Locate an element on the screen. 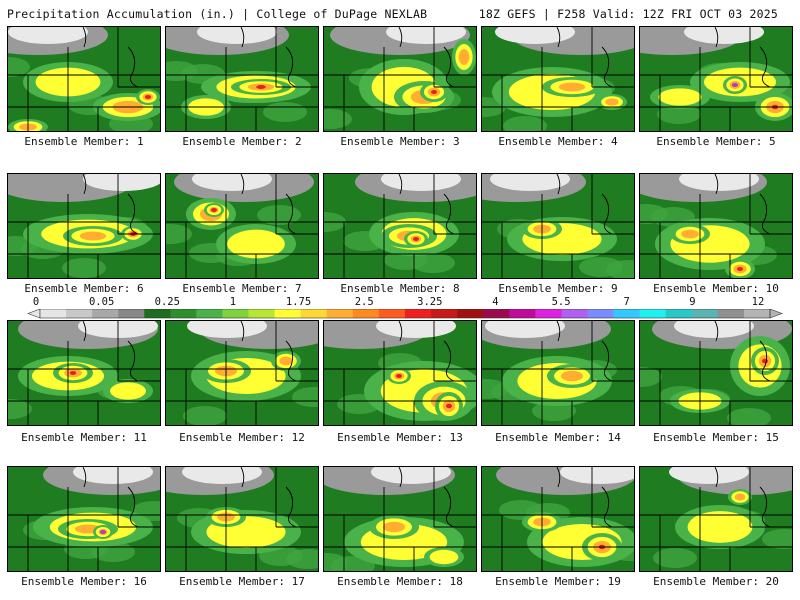 The image size is (800, 600). ensemble-member-label: Ensemble Member: 3 is located at coordinates (400, 141).